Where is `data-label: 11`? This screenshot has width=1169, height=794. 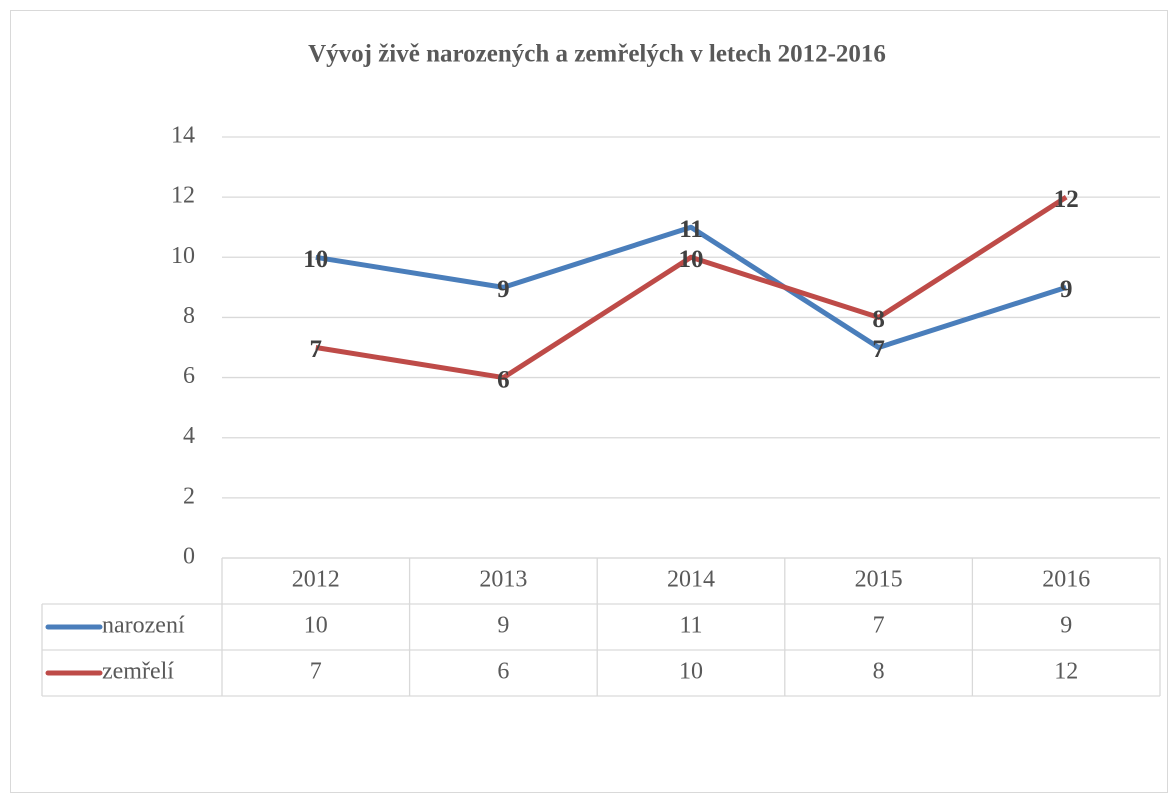
data-label: 11 is located at coordinates (691, 229).